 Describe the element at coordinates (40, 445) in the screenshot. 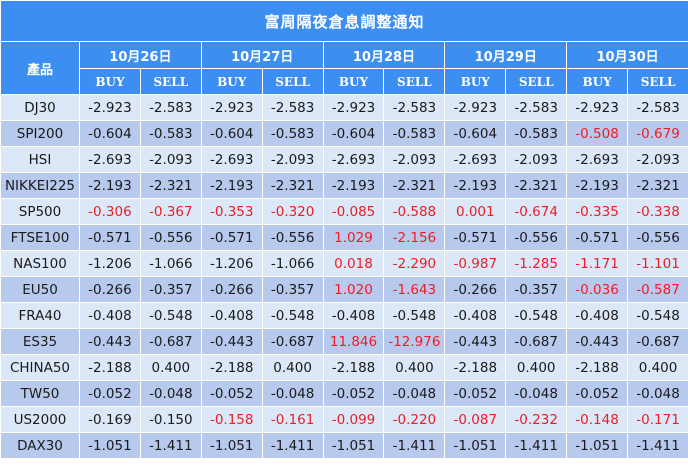

I see `product-name: DAX30` at that location.